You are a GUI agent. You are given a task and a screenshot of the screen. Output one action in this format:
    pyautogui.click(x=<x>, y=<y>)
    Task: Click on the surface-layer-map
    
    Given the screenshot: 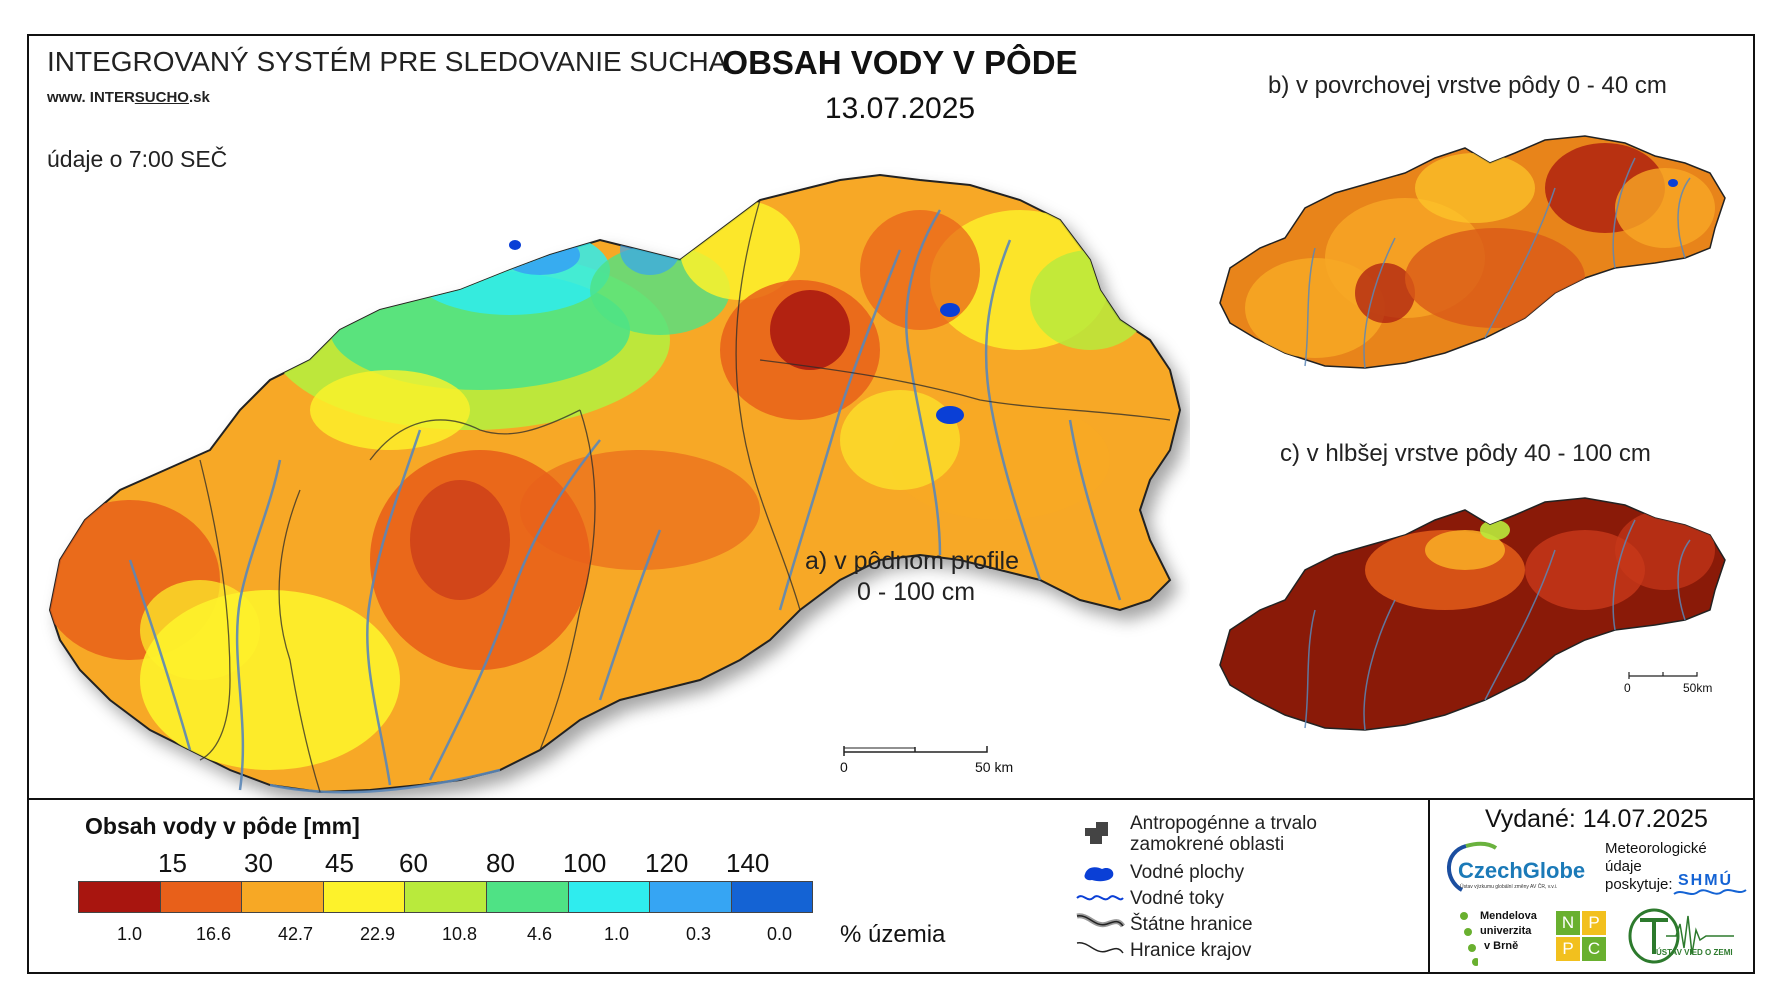 What is the action you would take?
    pyautogui.click(x=1472, y=252)
    